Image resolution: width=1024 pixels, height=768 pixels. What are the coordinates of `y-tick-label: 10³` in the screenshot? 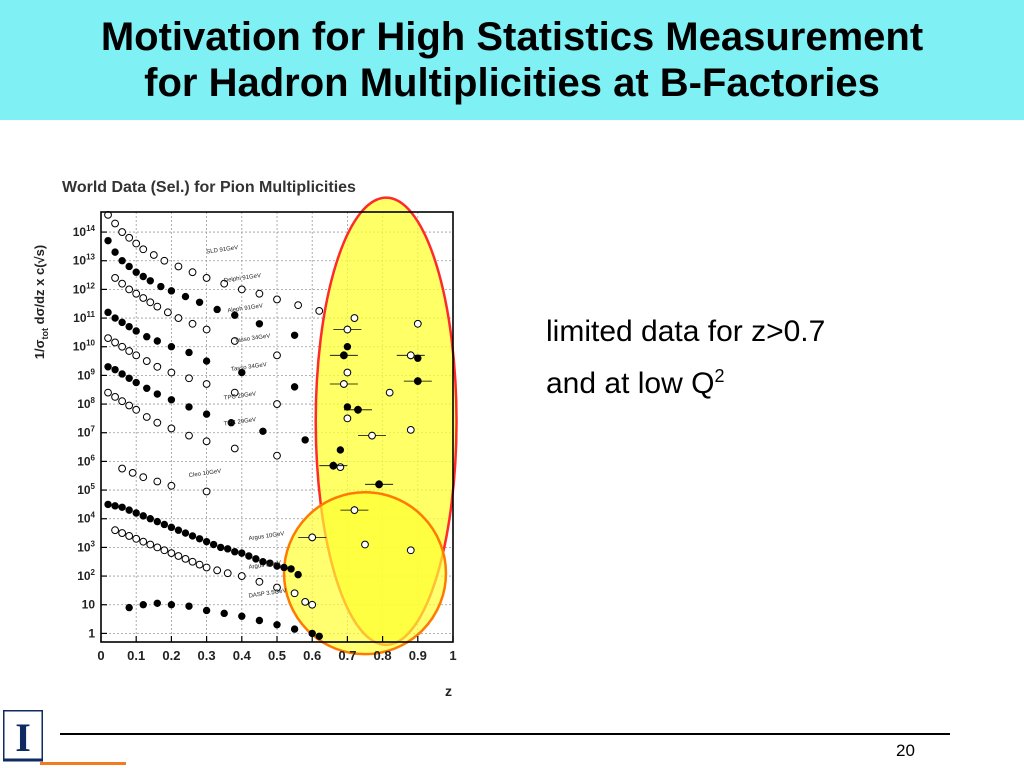 It's located at (86, 546).